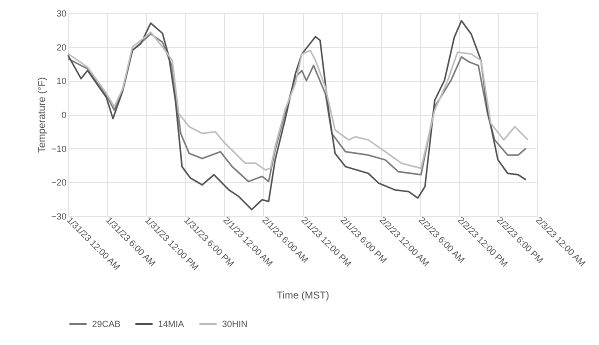  Describe the element at coordinates (61, 13) in the screenshot. I see `y-tick-label: 30` at that location.